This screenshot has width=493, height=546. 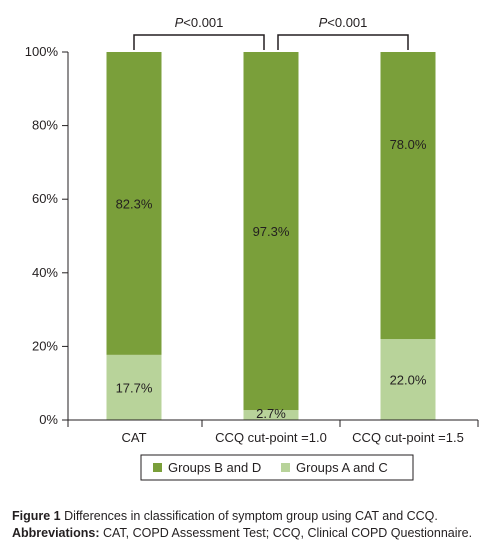 I want to click on significance-label-value-0: <0.001, so click(x=203, y=22).